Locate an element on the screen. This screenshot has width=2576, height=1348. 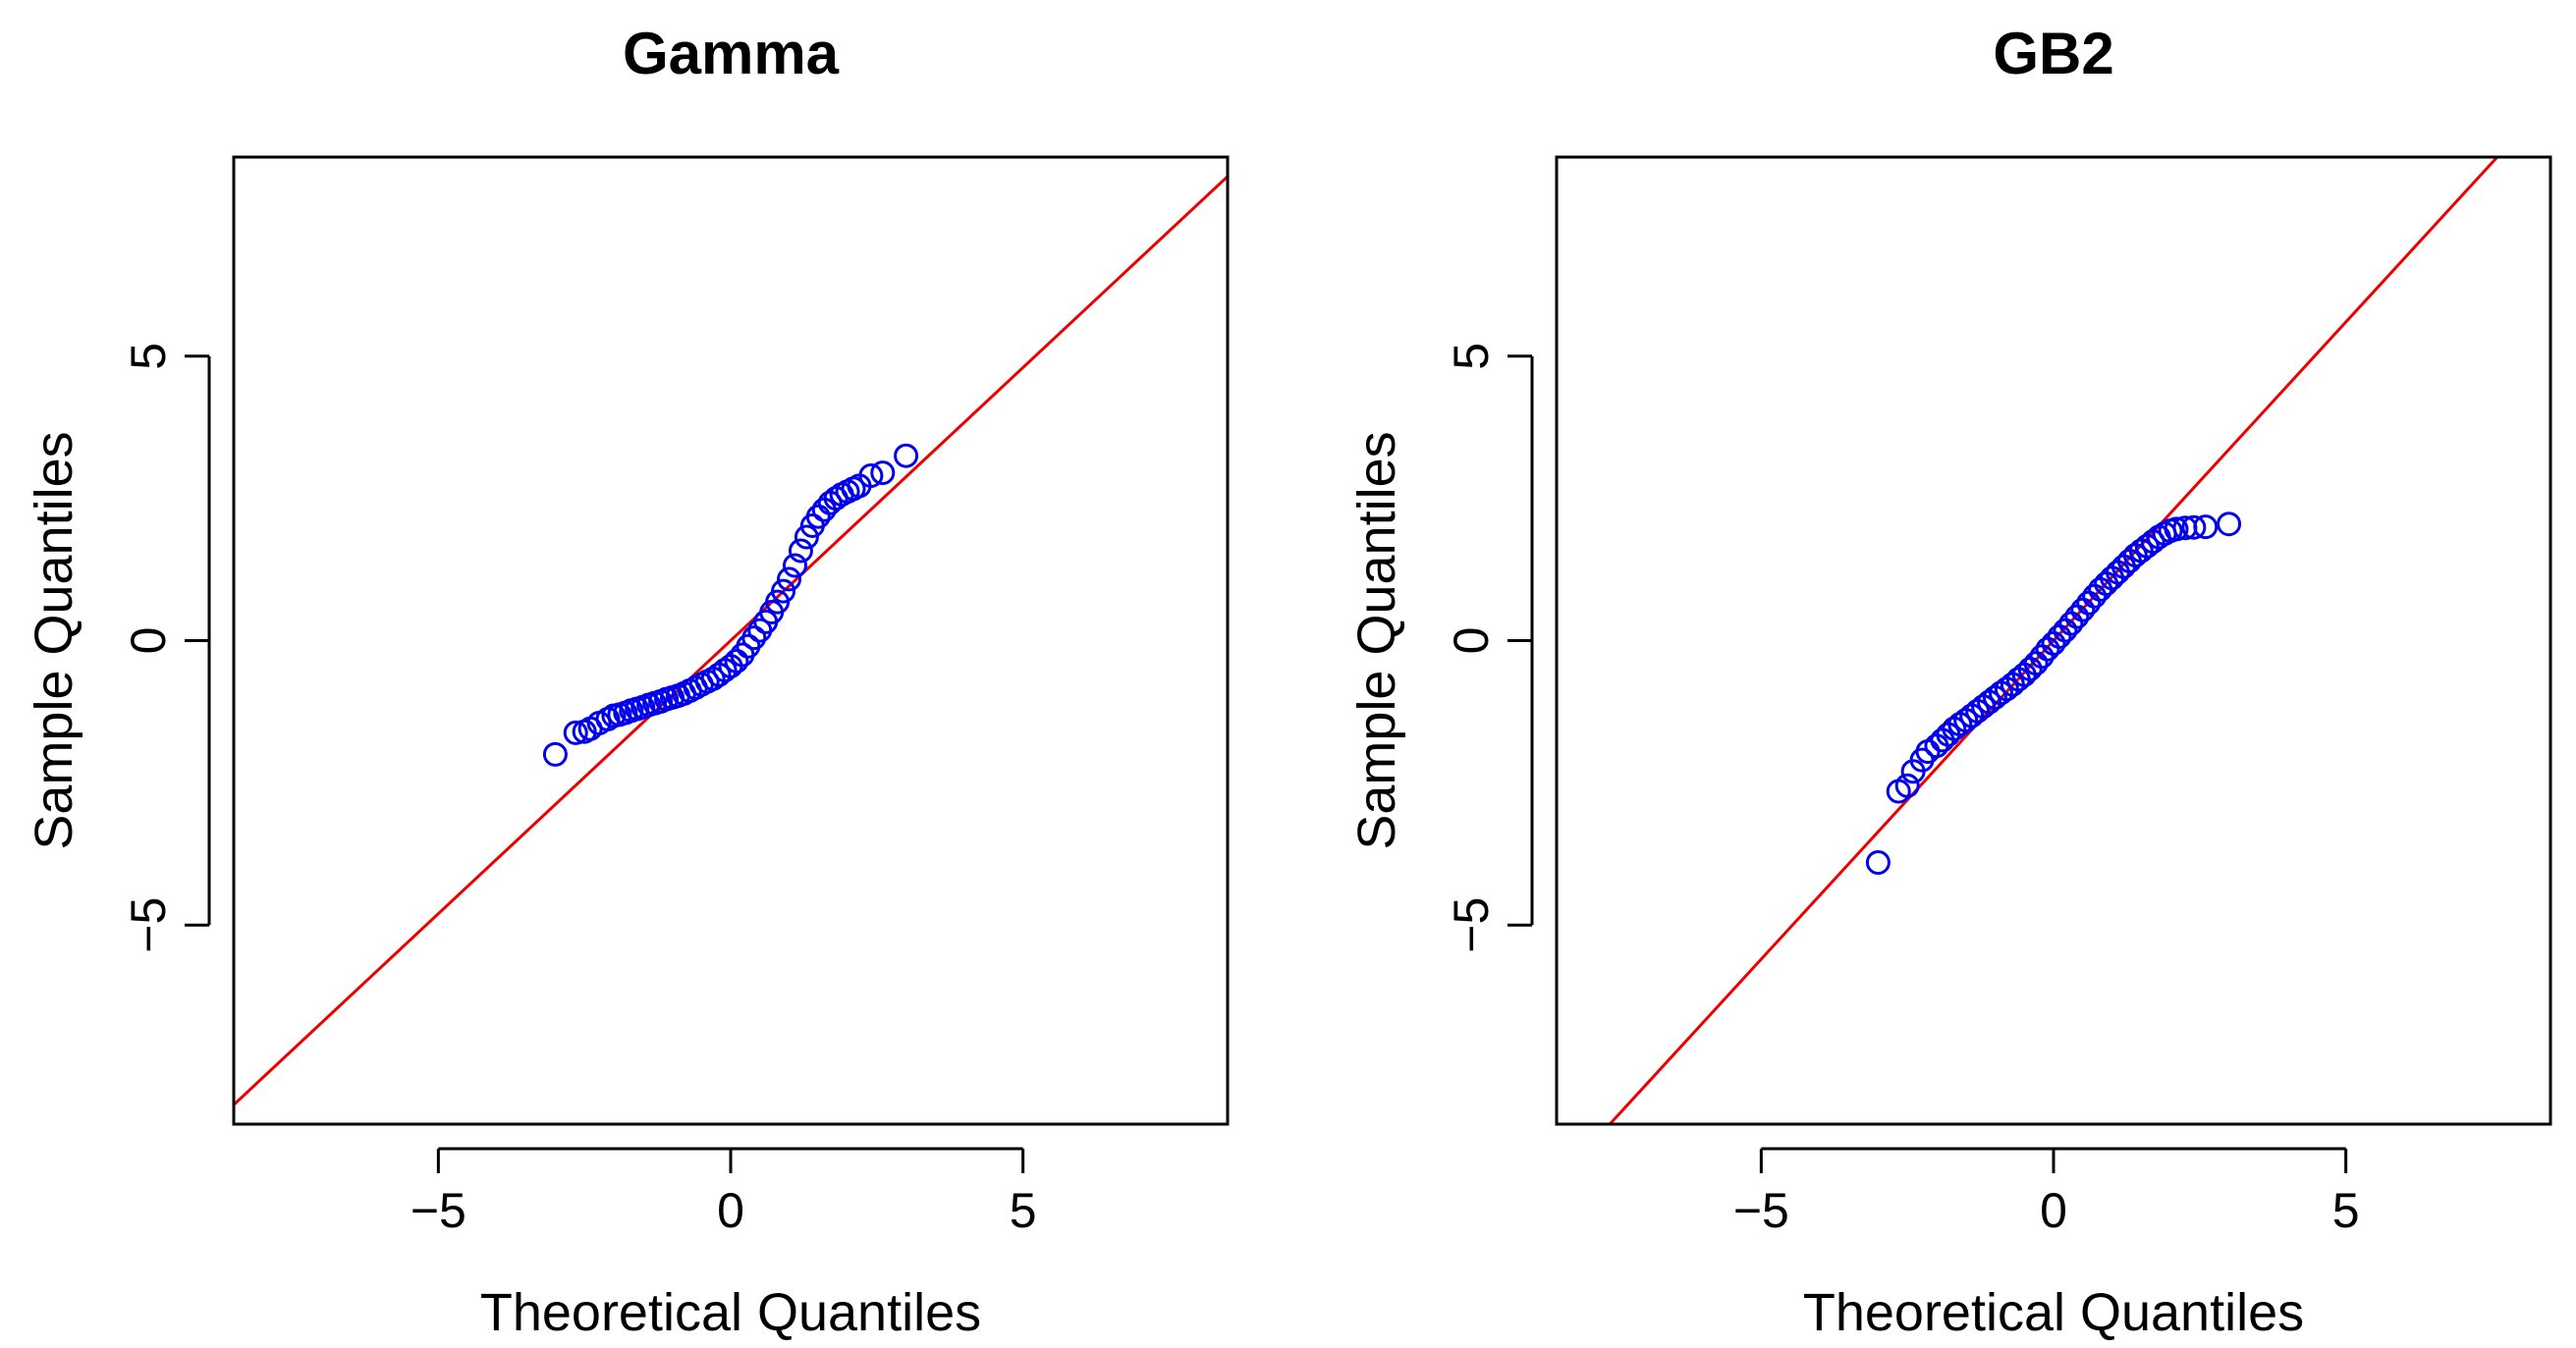
chart-title: Gamma is located at coordinates (731, 53).